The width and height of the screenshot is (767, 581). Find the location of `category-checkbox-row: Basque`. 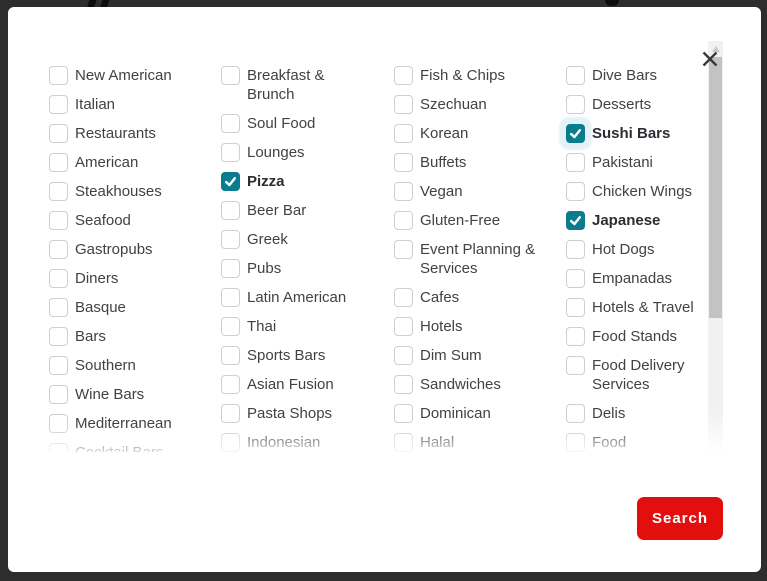

category-checkbox-row: Basque is located at coordinates (129, 307).